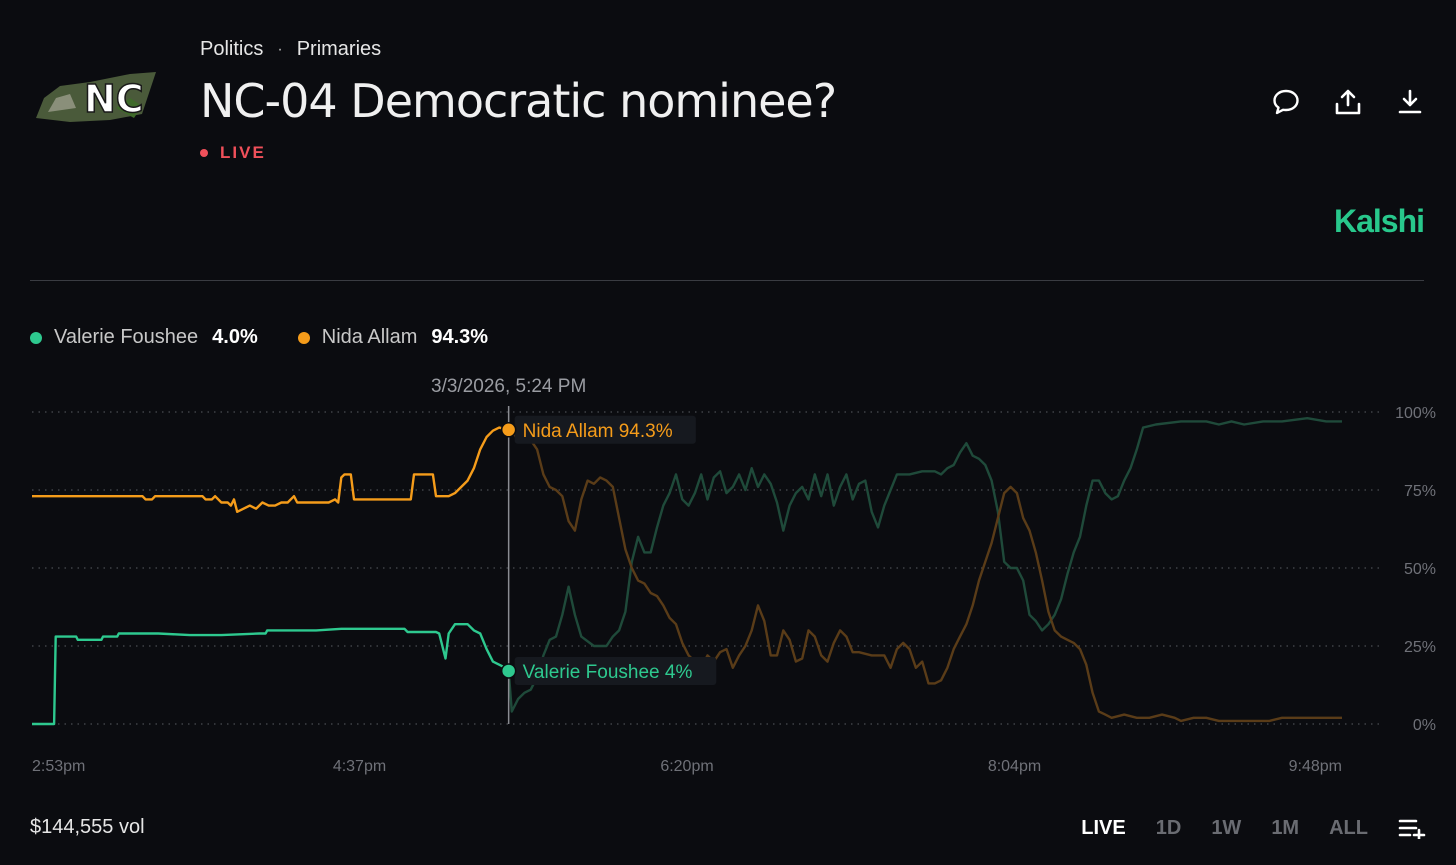  I want to click on x-tick-label: 4:37pm, so click(359, 766).